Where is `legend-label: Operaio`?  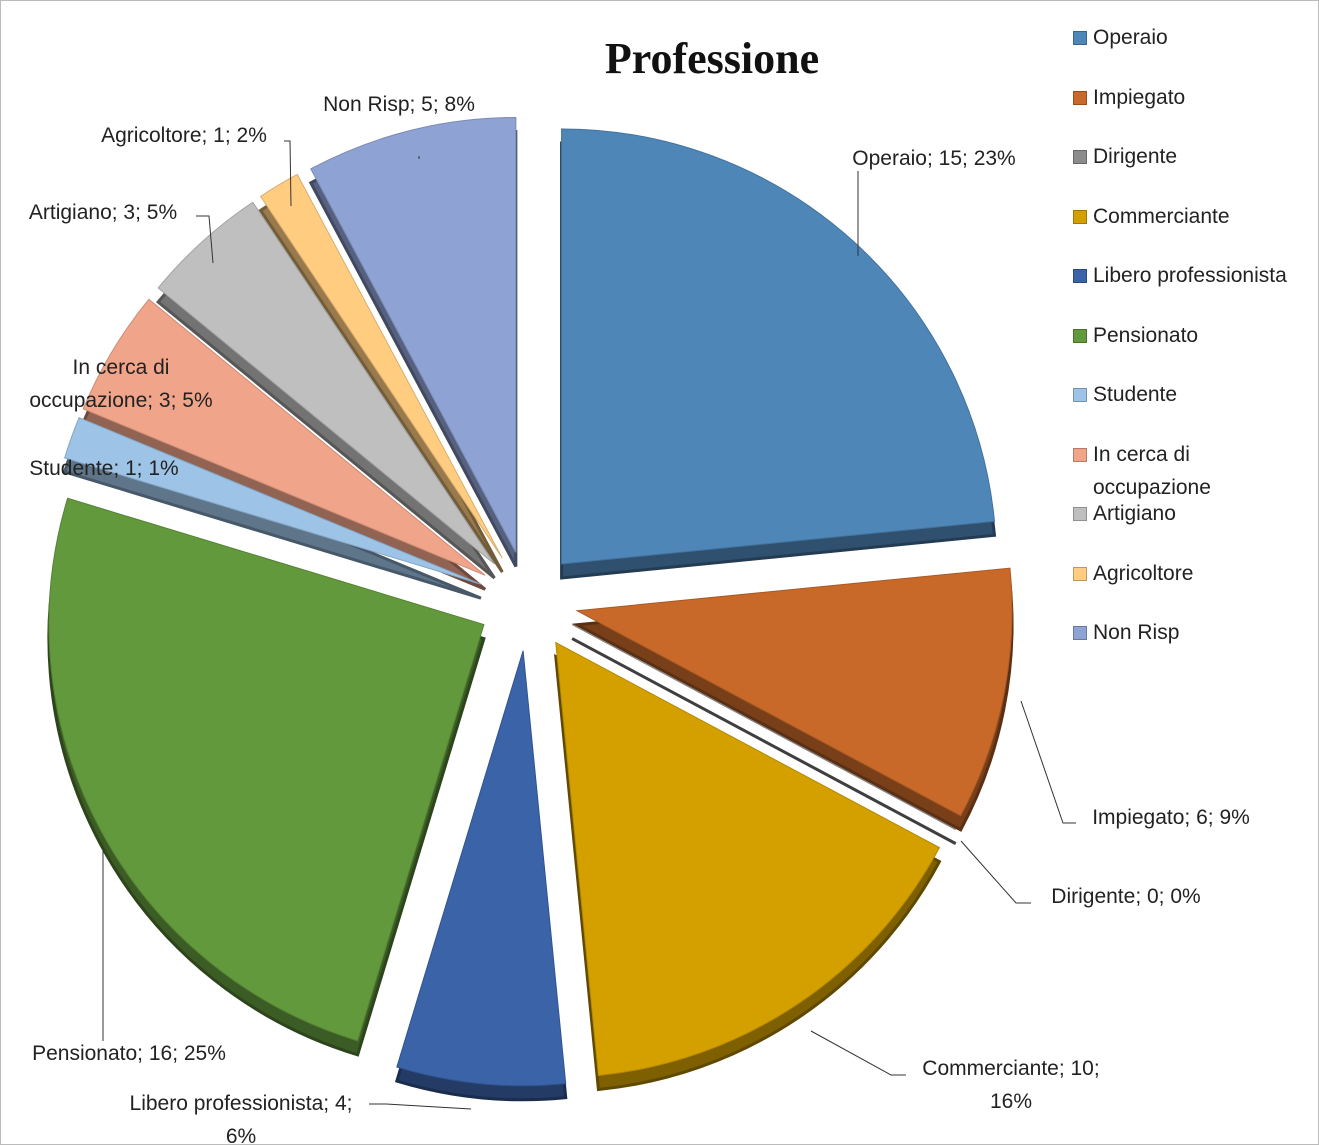
legend-label: Operaio is located at coordinates (1130, 37).